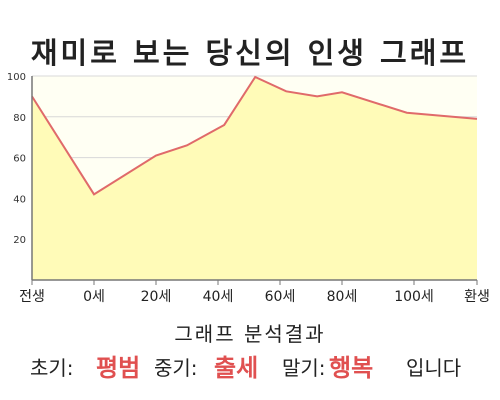 Image resolution: width=500 pixels, height=400 pixels. Describe the element at coordinates (280, 297) in the screenshot. I see `x-tick-label-4: 60세` at that location.